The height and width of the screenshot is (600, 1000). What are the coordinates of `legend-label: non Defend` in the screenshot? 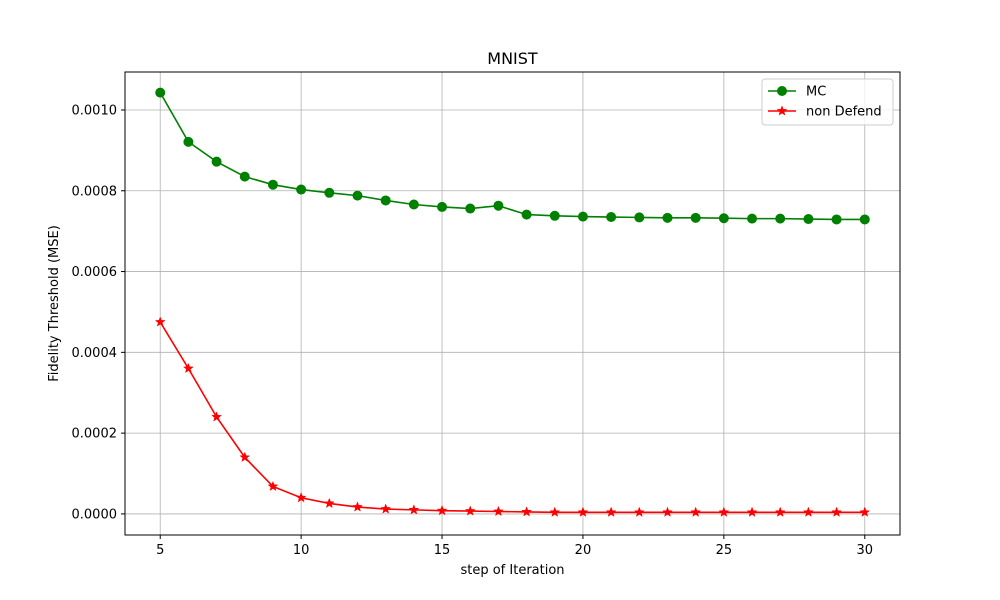 It's located at (844, 112).